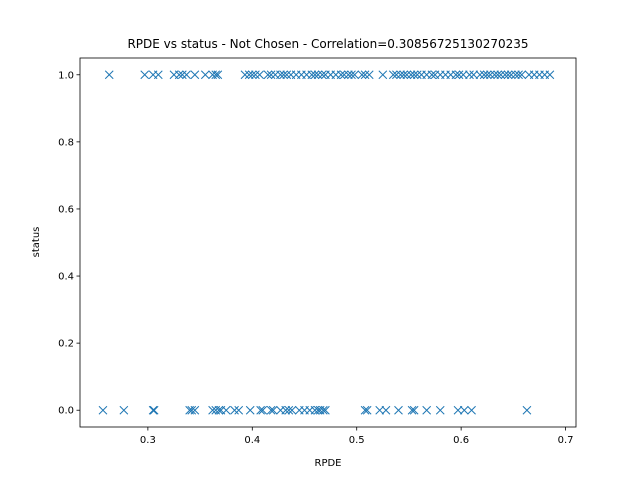  What do you see at coordinates (66, 209) in the screenshot?
I see `y-tick-label: 0.6` at bounding box center [66, 209].